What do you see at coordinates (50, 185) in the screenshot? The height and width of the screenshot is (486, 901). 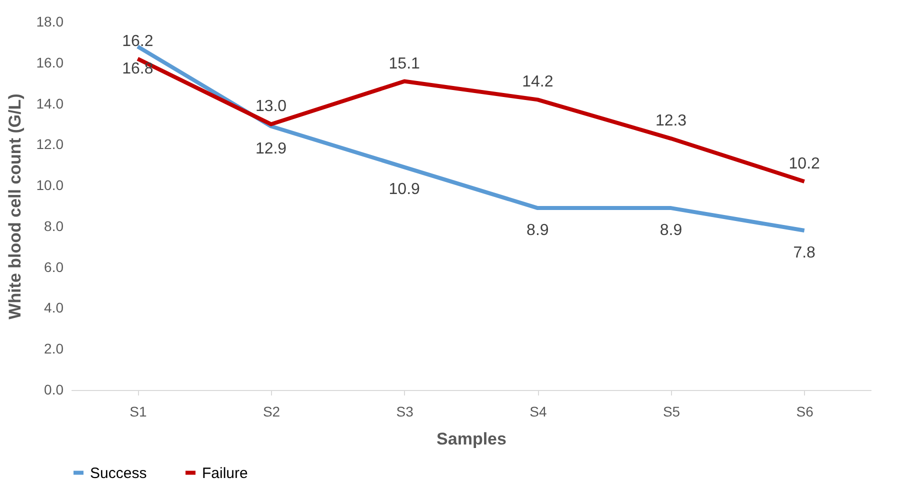 I see `y-tick-label: 10.0` at bounding box center [50, 185].